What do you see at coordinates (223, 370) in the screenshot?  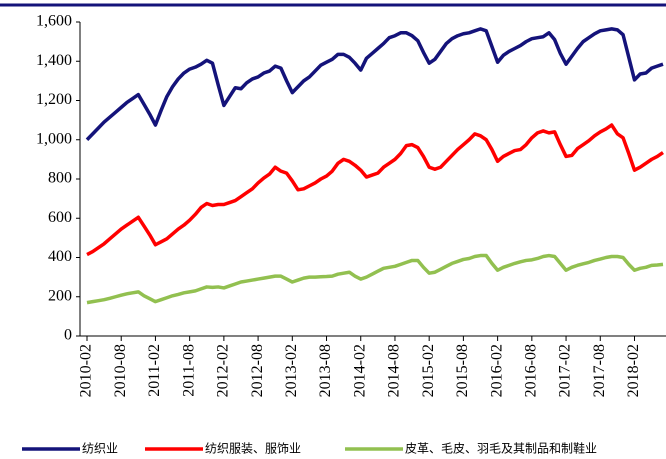 I see `x-tick-label: 2012-02` at bounding box center [223, 370].